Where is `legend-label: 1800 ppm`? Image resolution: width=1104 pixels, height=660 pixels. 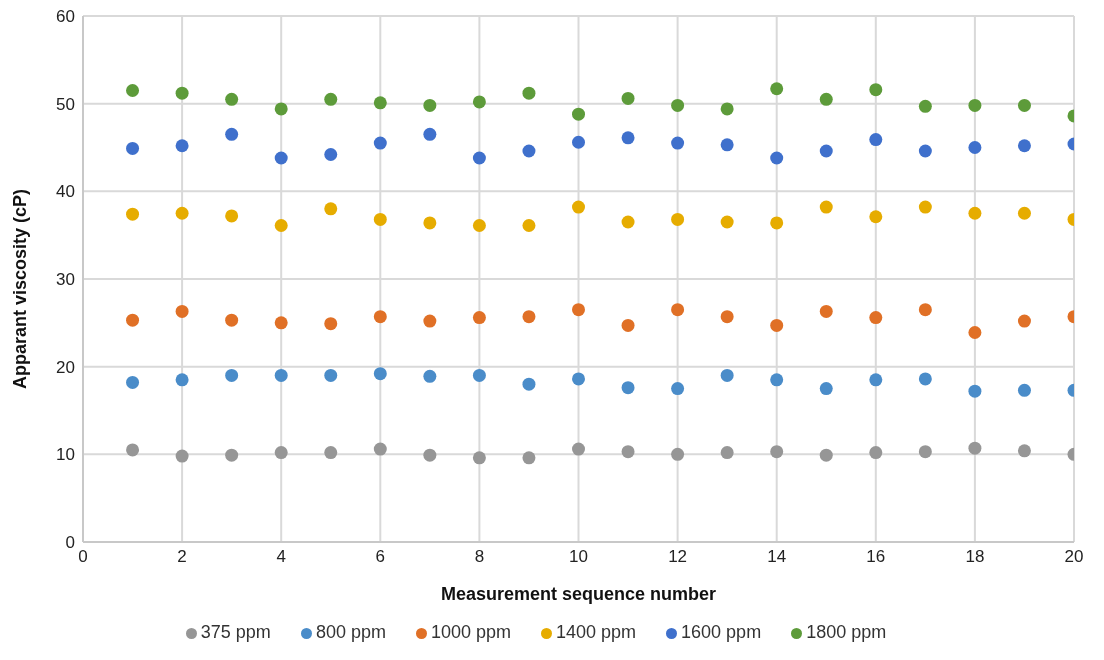
legend-label: 1800 ppm is located at coordinates (846, 632).